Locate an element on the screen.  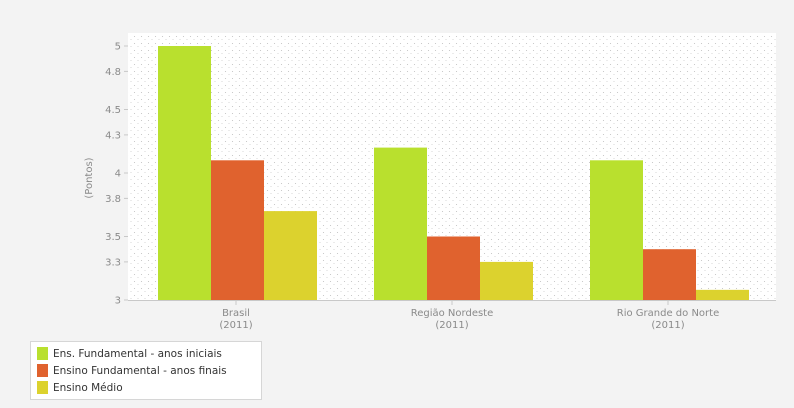
y-tick-label: 5 is located at coordinates (118, 47).